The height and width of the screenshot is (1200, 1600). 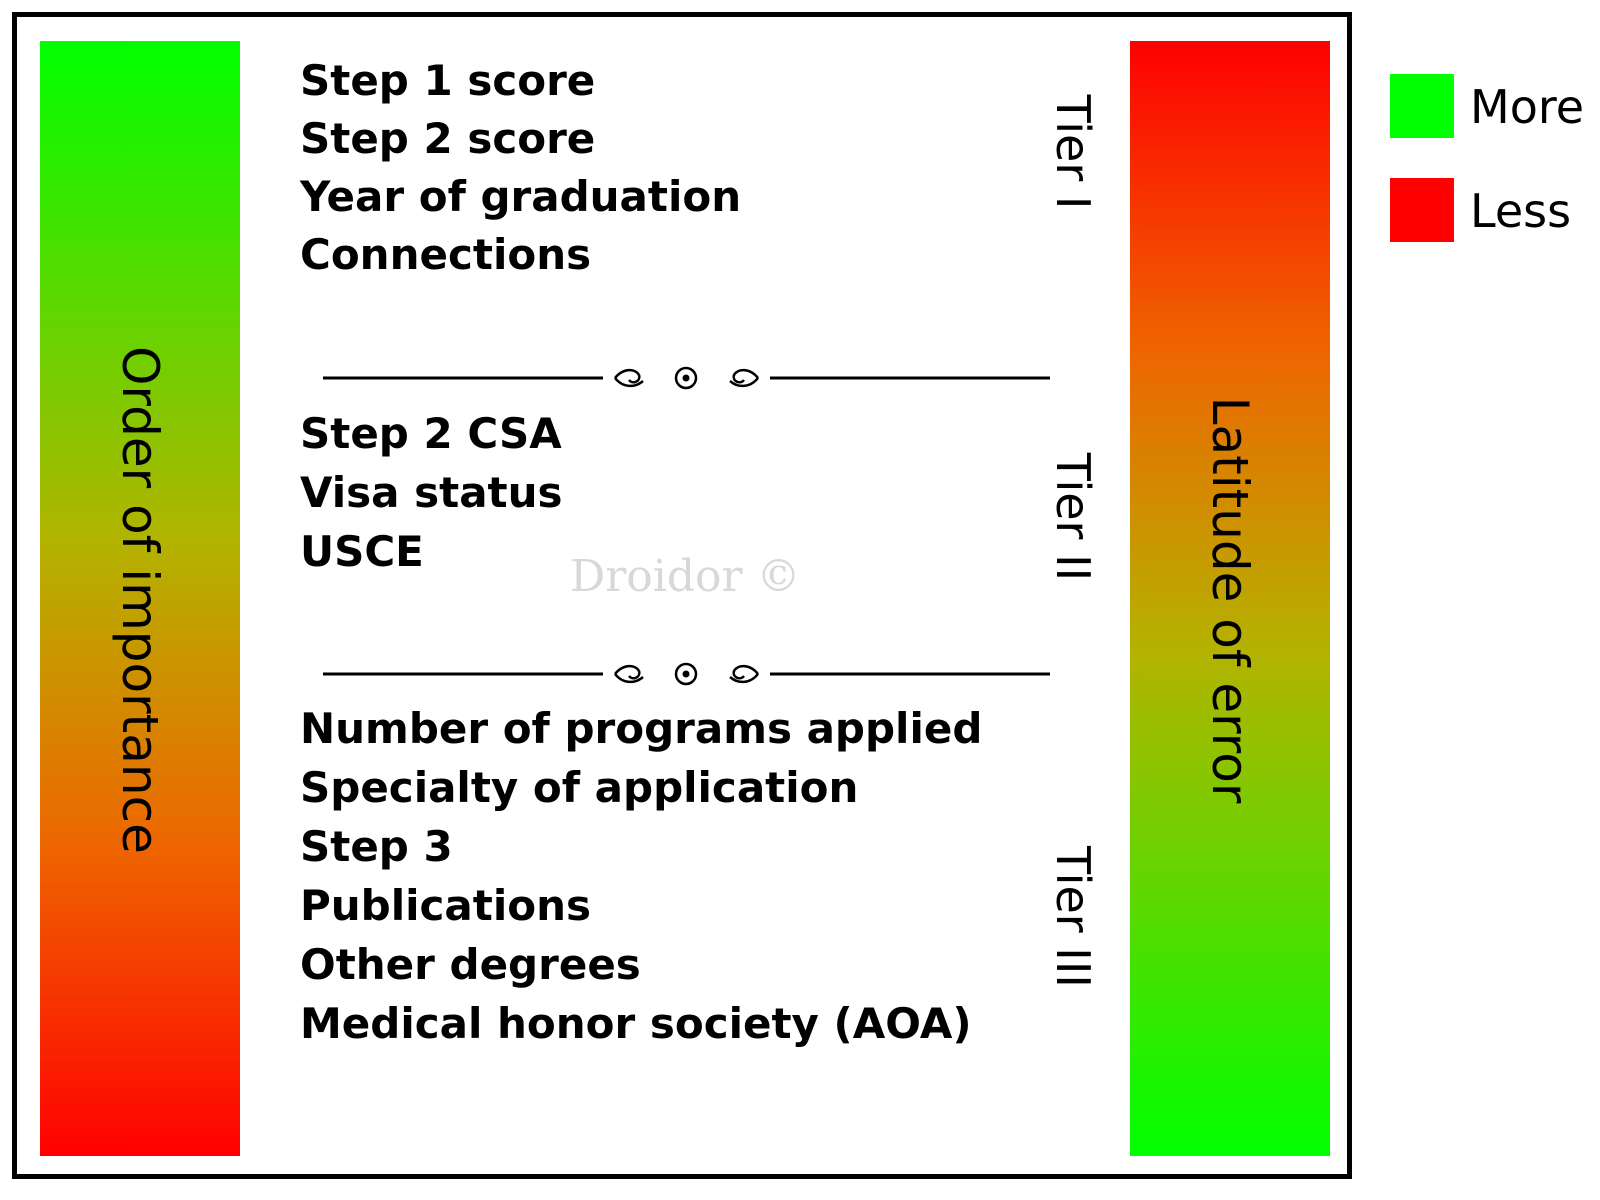 I want to click on tier-3-item: Number of programs applied, so click(x=641, y=728).